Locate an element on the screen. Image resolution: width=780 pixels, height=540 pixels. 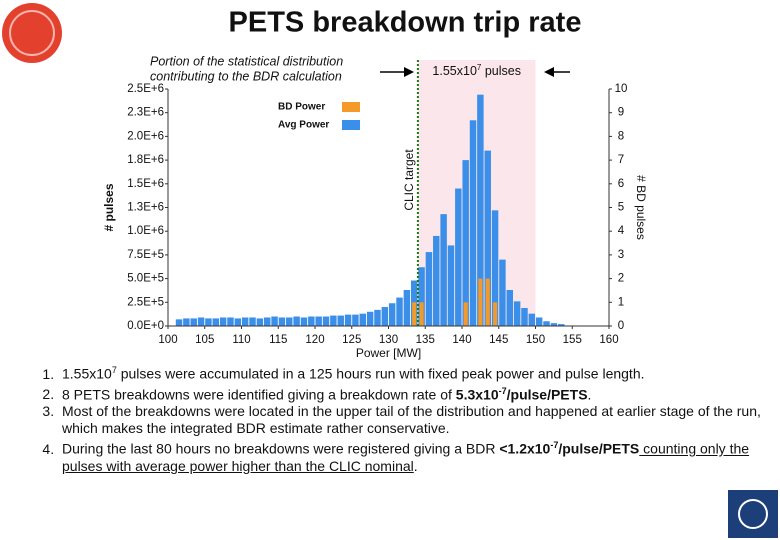
y-tick-label: 1.0E+6 is located at coordinates (145, 231).